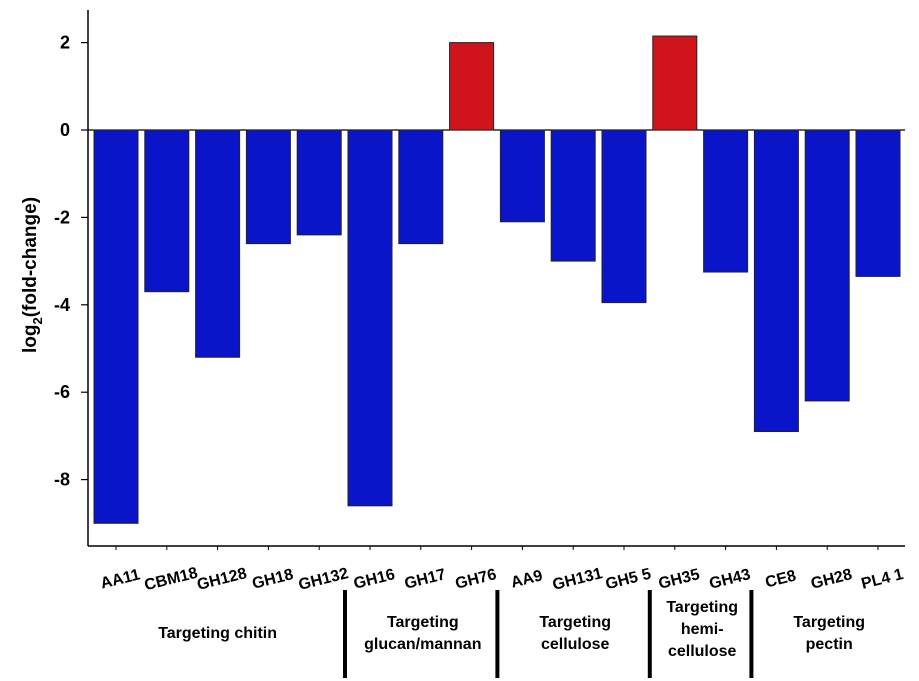 The width and height of the screenshot is (919, 681). What do you see at coordinates (726, 201) in the screenshot?
I see `bar-gh43` at bounding box center [726, 201].